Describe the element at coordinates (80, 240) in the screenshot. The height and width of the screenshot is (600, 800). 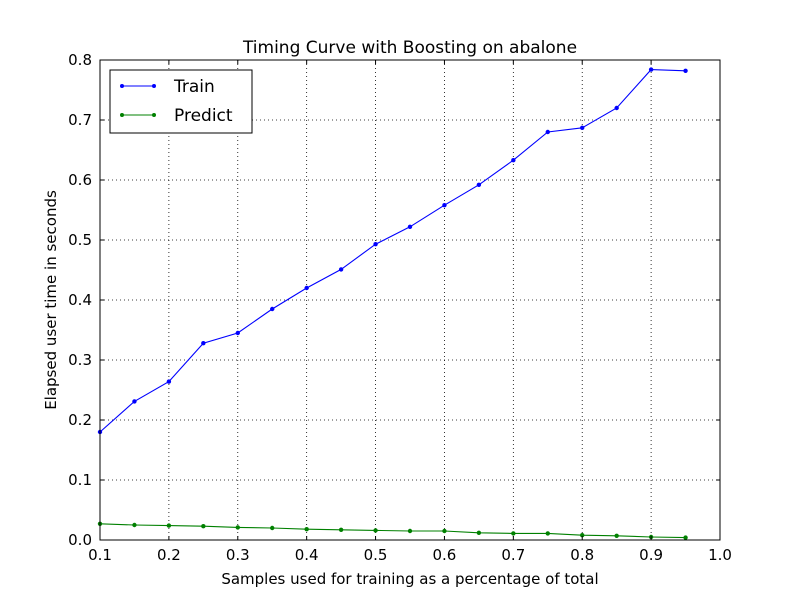
I see `y-tick-label: 0.5` at that location.